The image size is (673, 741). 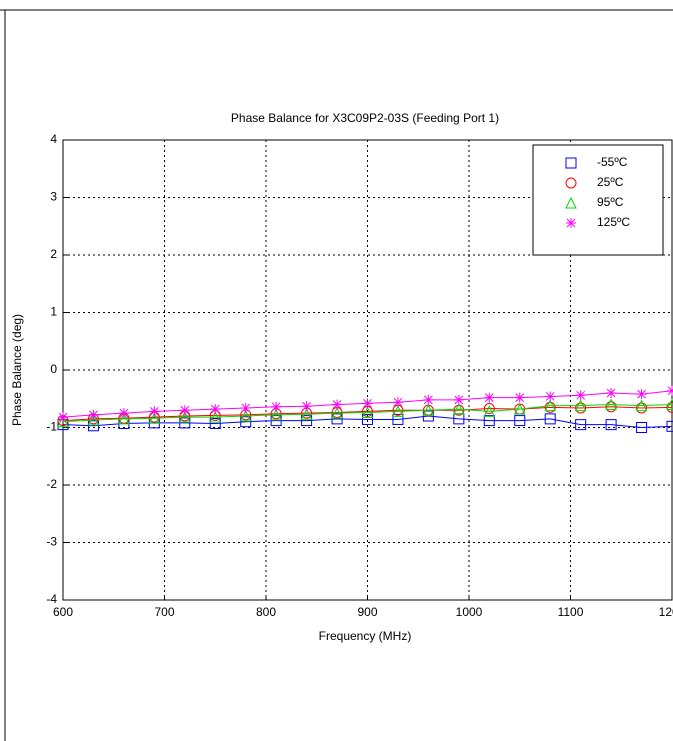 I want to click on y-tick-label: 4, so click(x=53, y=139).